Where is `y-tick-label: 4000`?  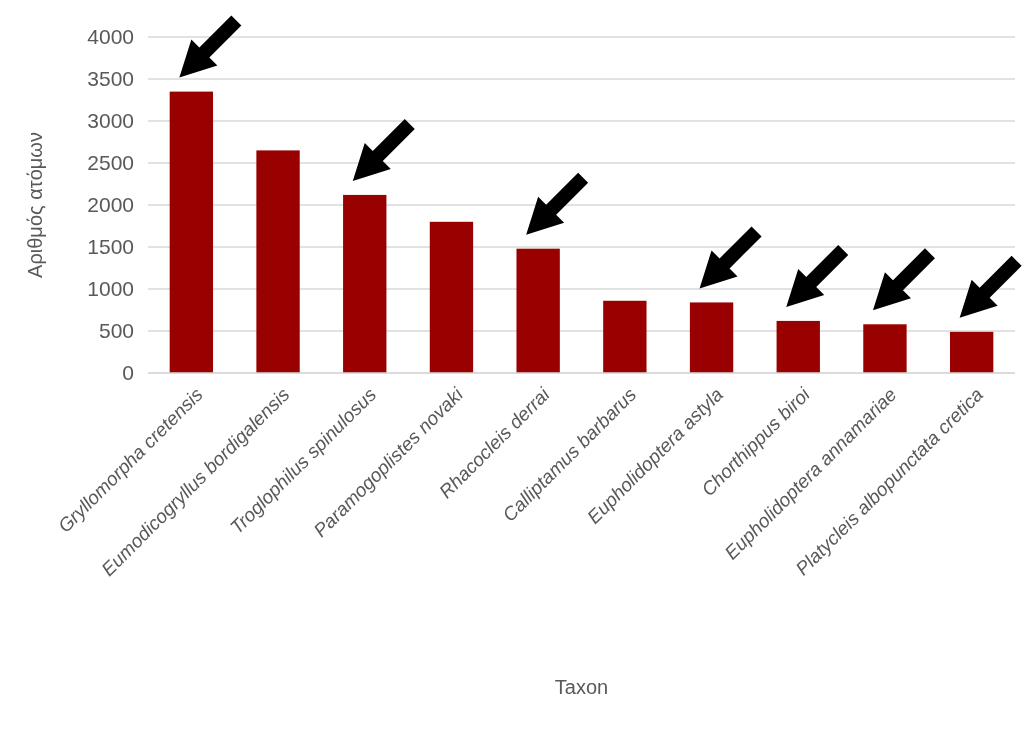 y-tick-label: 4000 is located at coordinates (110, 37).